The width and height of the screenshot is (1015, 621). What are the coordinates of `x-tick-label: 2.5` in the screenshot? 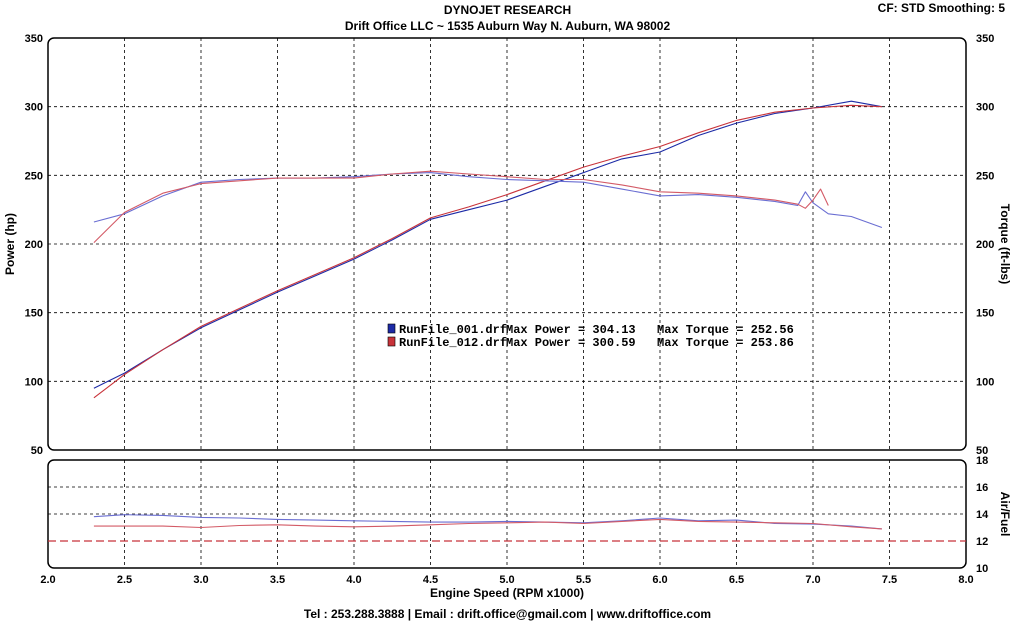 It's located at (124, 580).